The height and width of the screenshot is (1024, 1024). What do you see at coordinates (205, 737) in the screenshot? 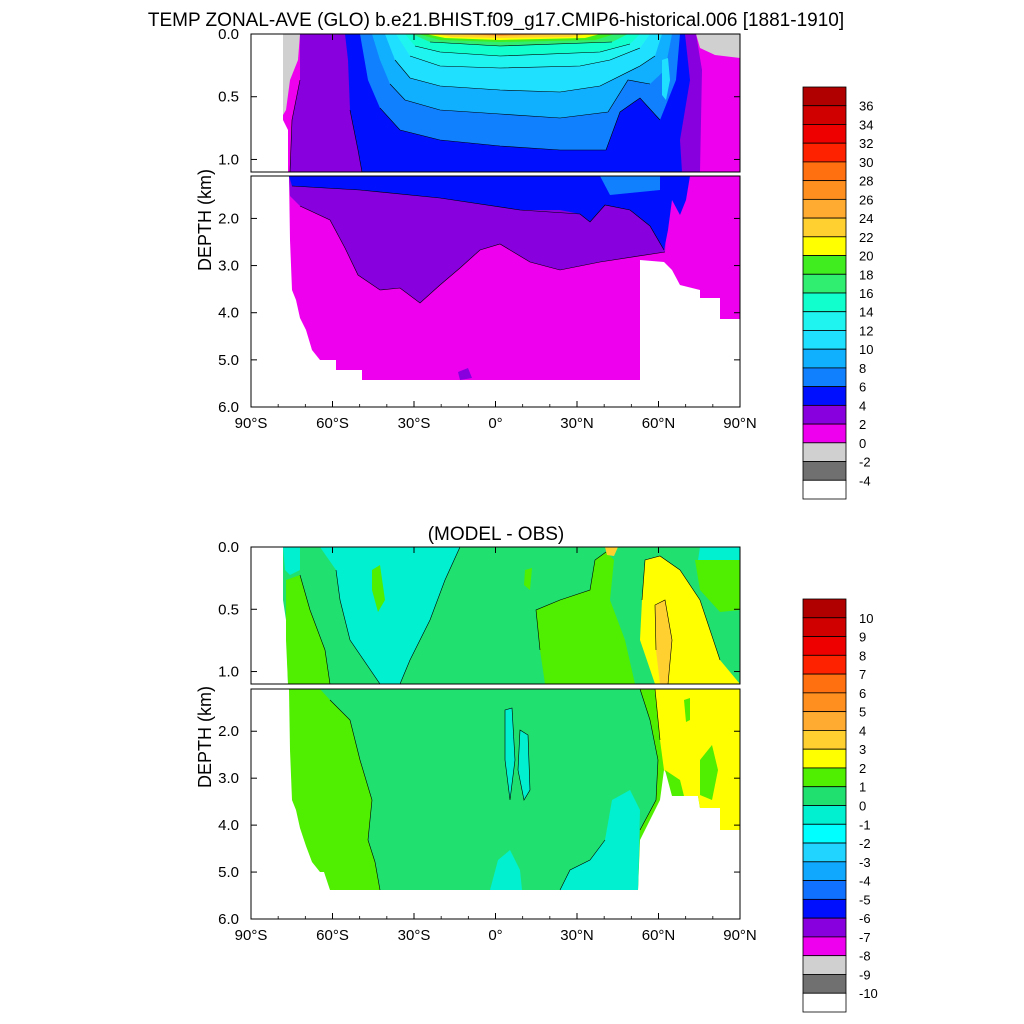
I see `y-axis-label: DEPTH (km)` at bounding box center [205, 737].